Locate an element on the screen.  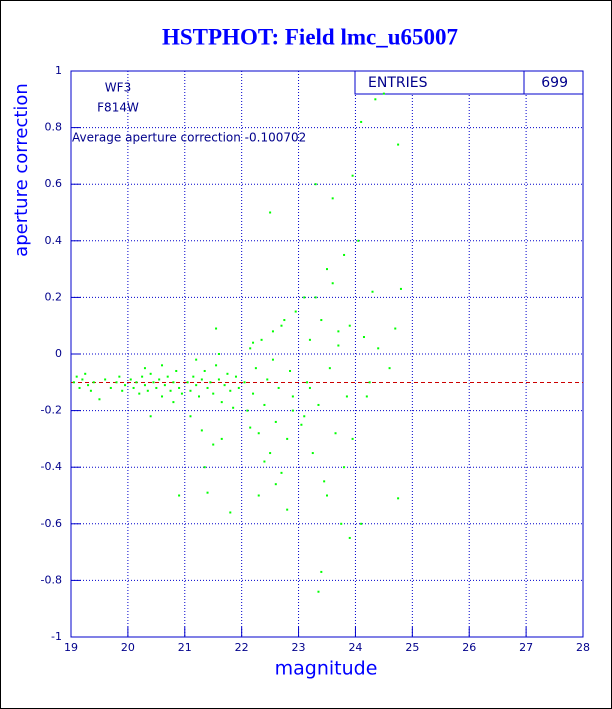
x-tick-label: 20 is located at coordinates (128, 647).